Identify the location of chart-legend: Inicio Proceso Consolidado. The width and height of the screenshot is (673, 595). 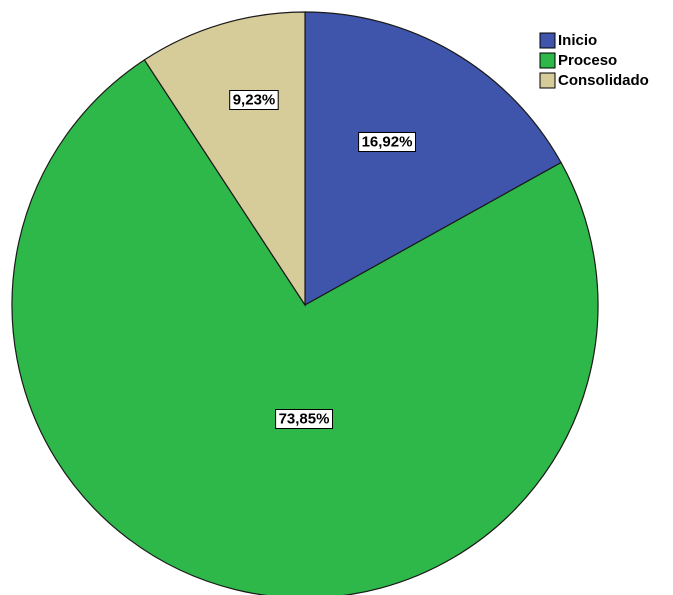
(594, 60).